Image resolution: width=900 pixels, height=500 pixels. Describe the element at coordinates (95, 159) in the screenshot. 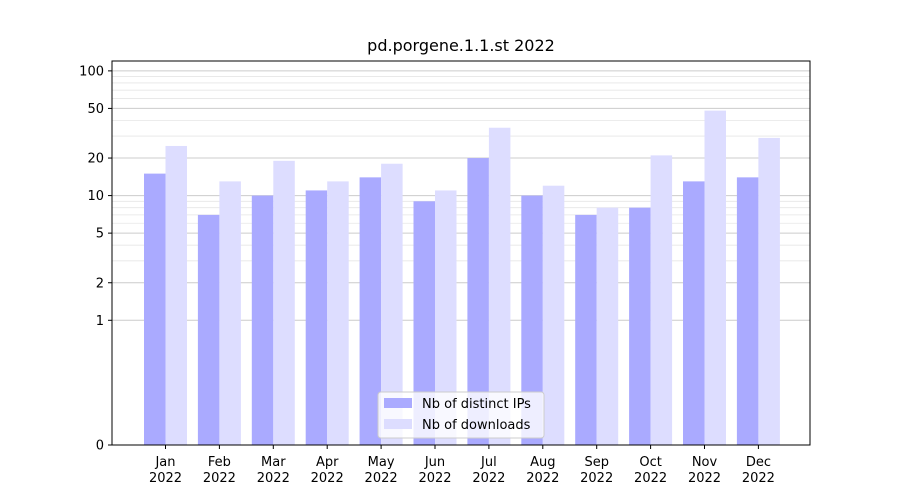

I see `y-tick-label: 20` at that location.